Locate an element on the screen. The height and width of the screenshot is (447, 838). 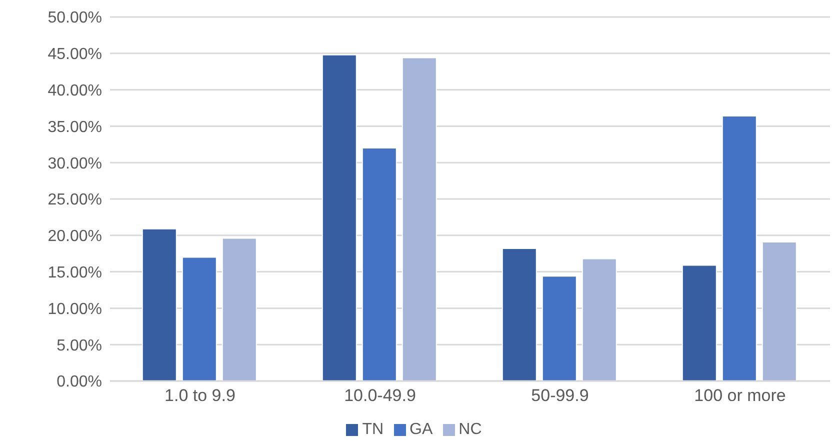
legend-label: GA is located at coordinates (421, 429).